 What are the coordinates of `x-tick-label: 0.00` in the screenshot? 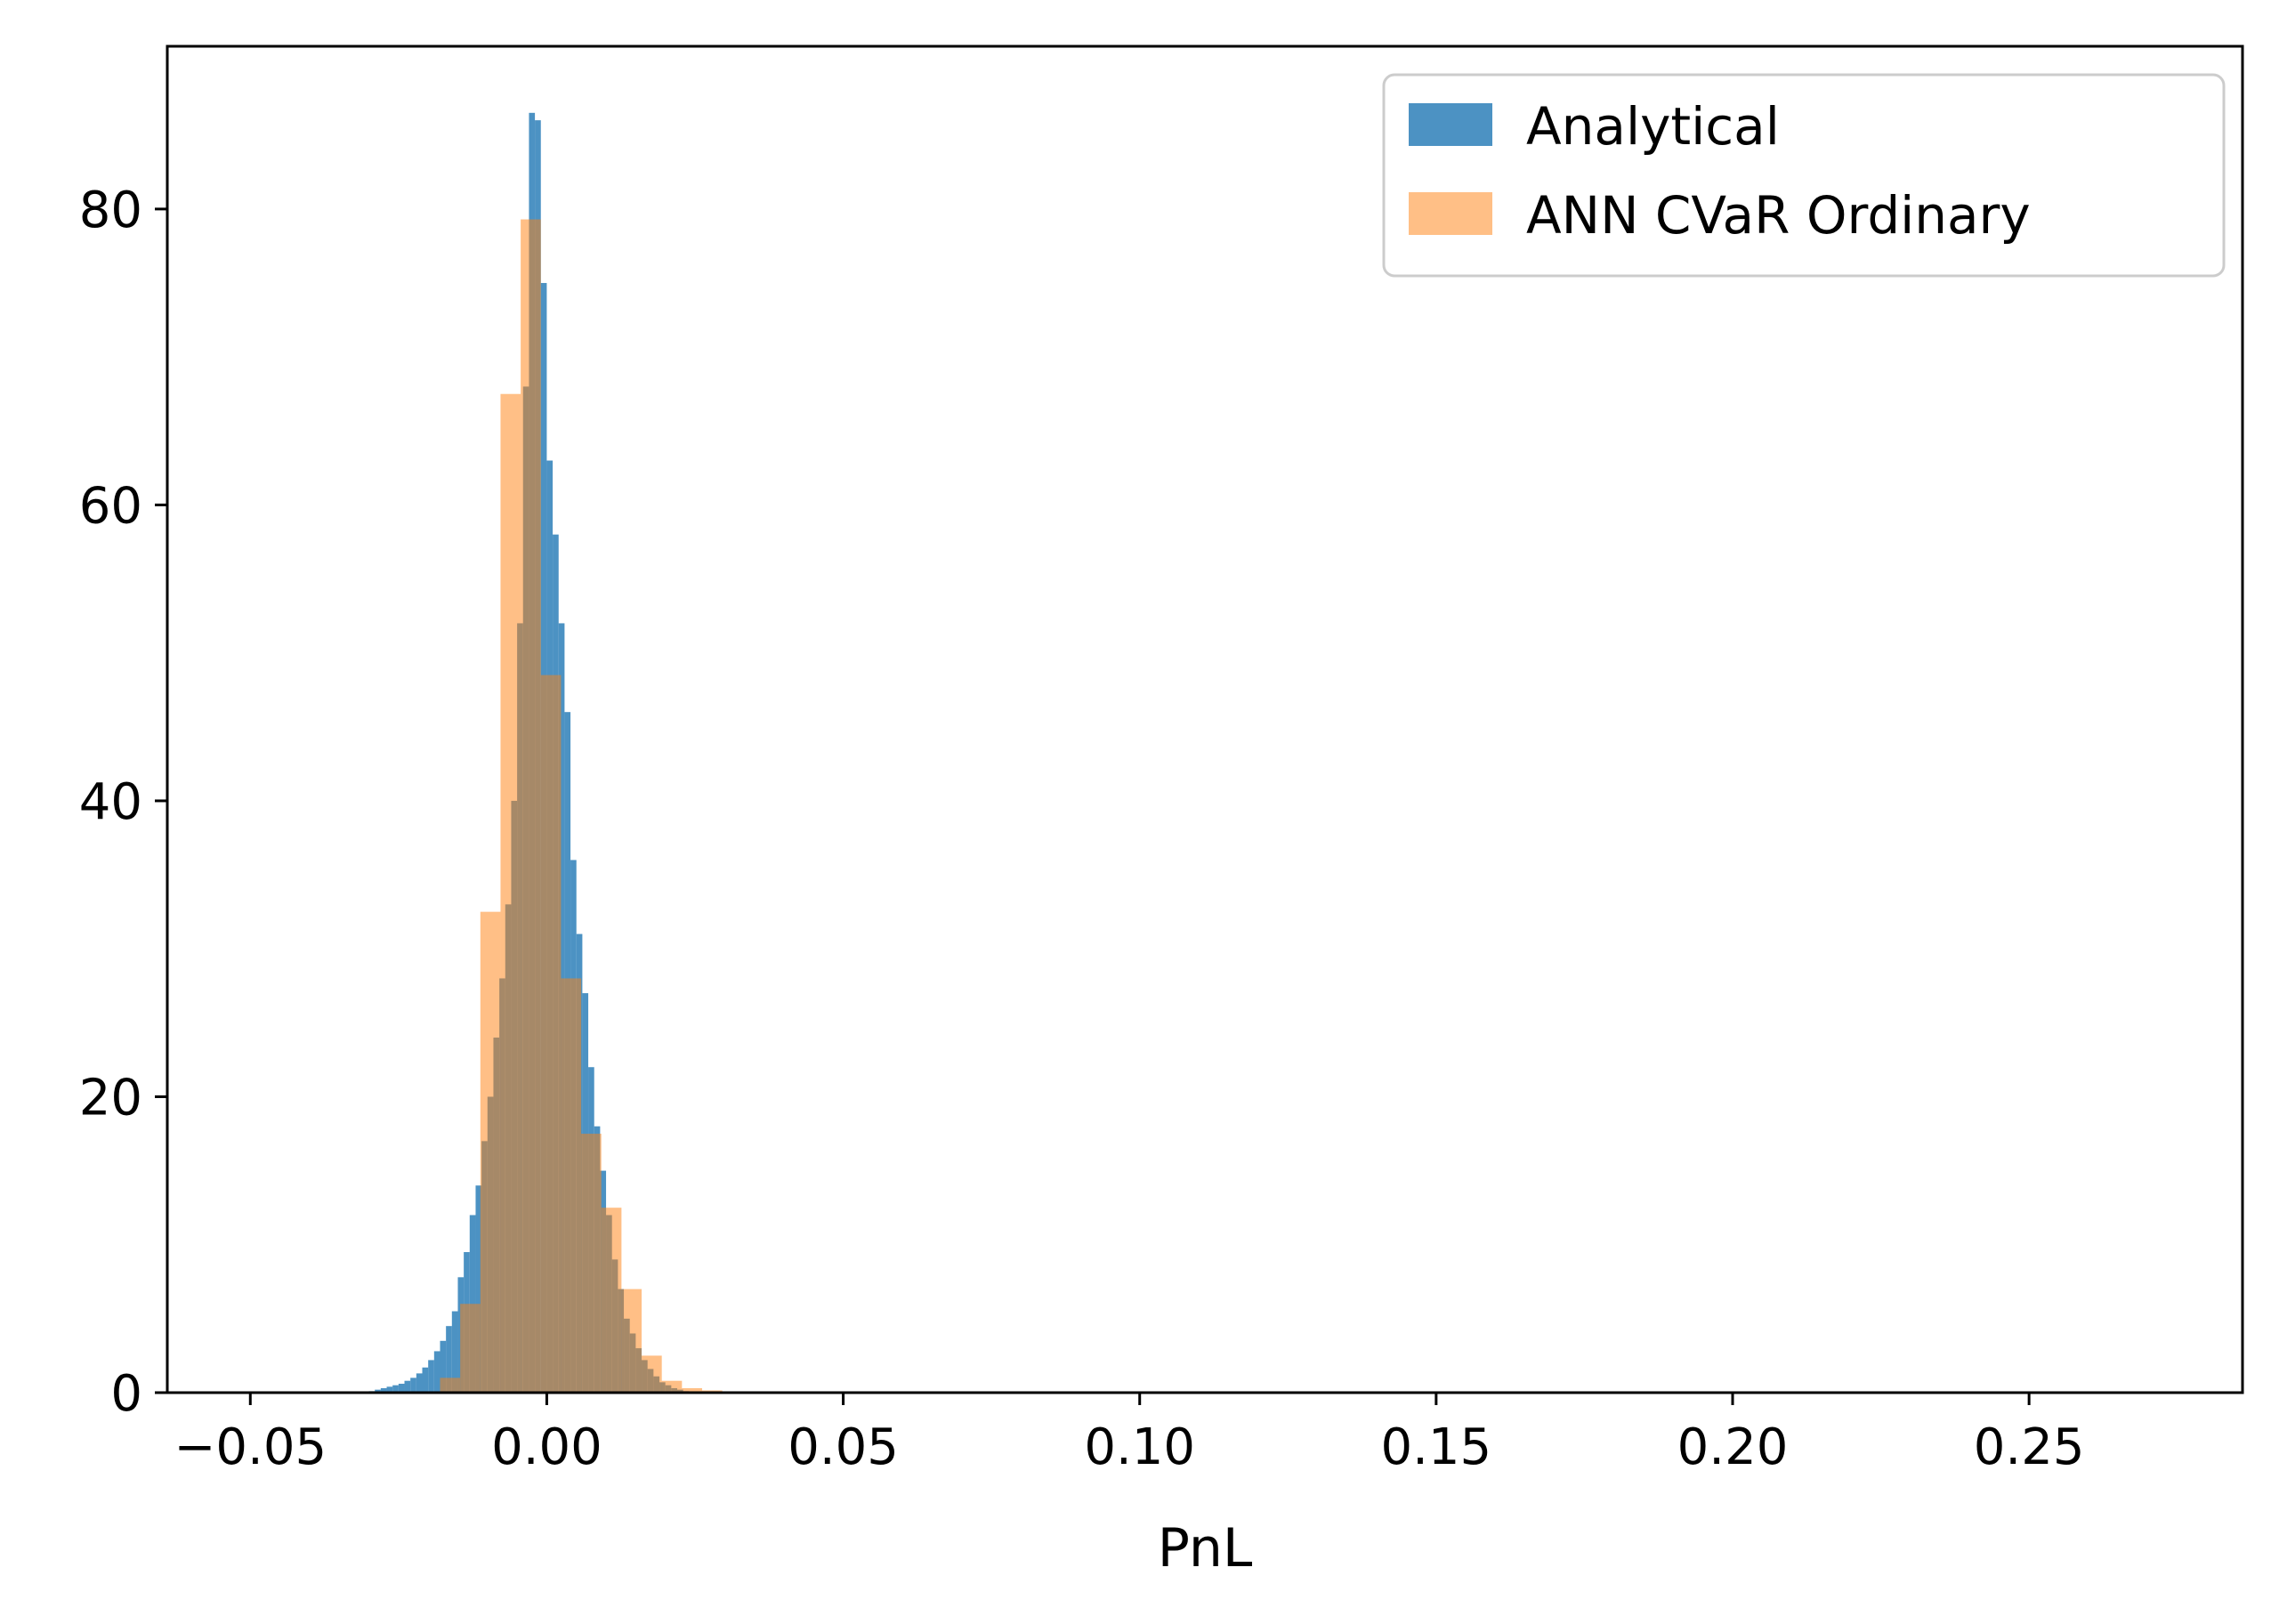 It's located at (546, 1447).